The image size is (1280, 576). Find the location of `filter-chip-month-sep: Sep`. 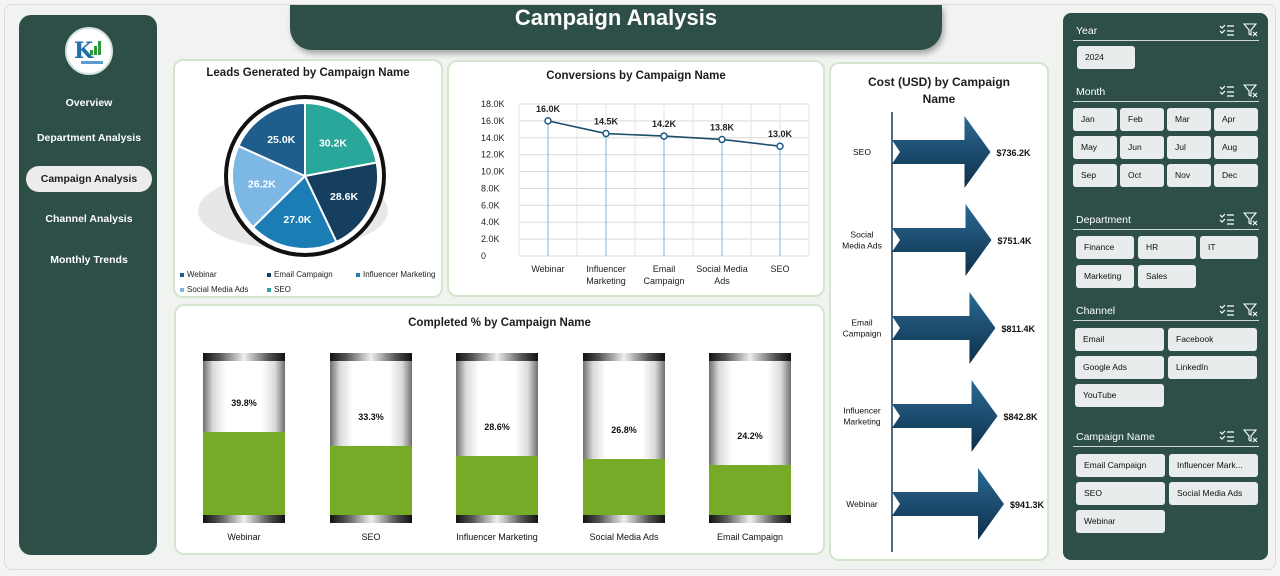

filter-chip-month-sep: Sep is located at coordinates (1095, 175).